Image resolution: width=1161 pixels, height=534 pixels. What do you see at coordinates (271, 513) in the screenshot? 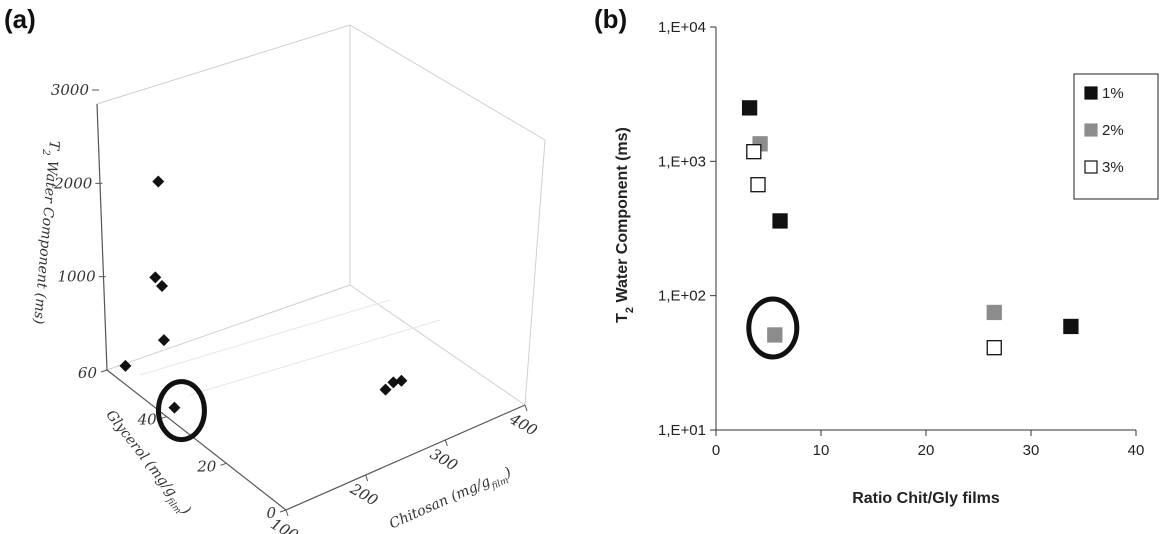
I see `chart-a-y-tick-label: 0` at bounding box center [271, 513].